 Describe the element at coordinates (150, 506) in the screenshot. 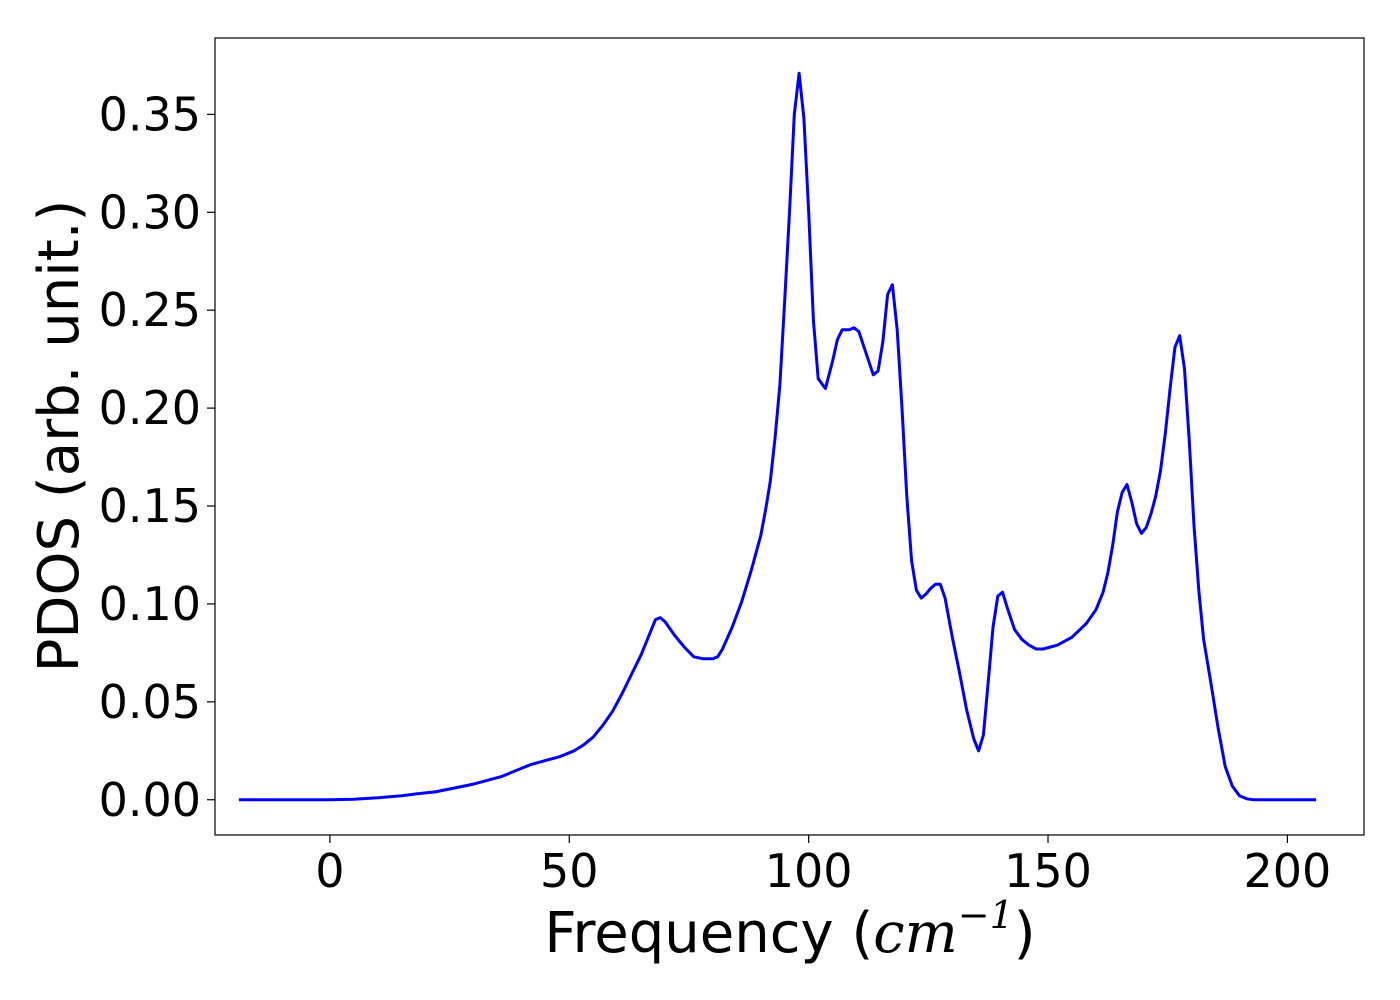

I see `y-tick-label: 0.15` at that location.